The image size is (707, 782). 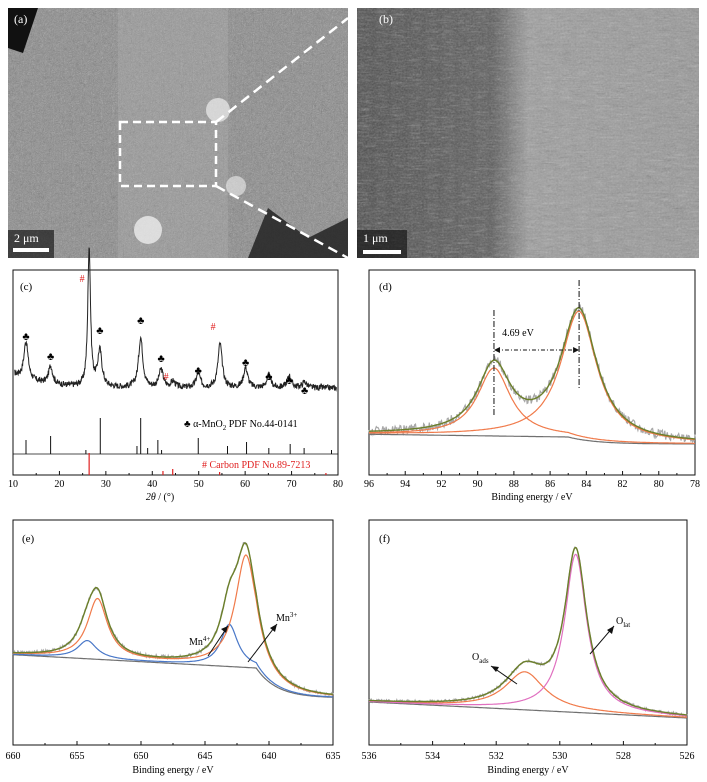 I want to click on fit-peak-89eV, so click(x=532, y=405).